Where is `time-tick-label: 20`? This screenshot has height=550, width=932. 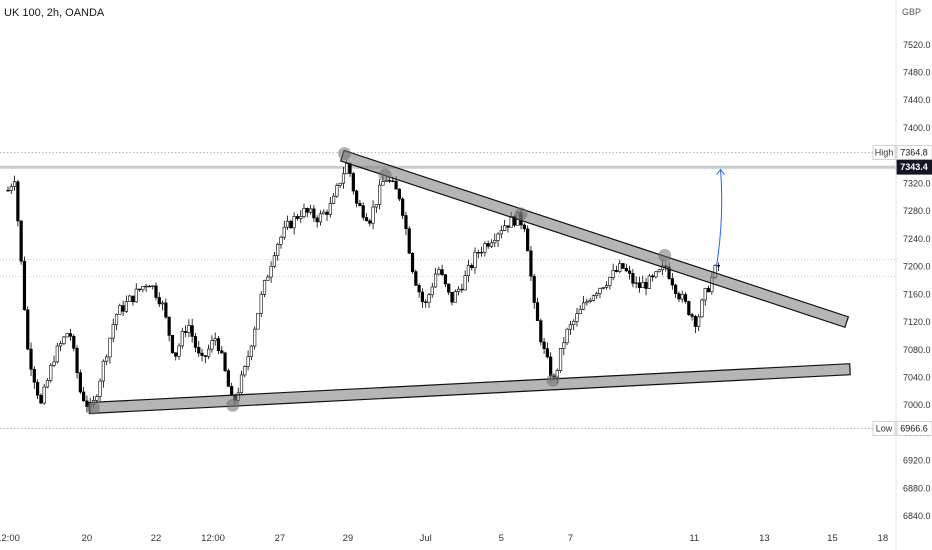 time-tick-label: 20 is located at coordinates (87, 538).